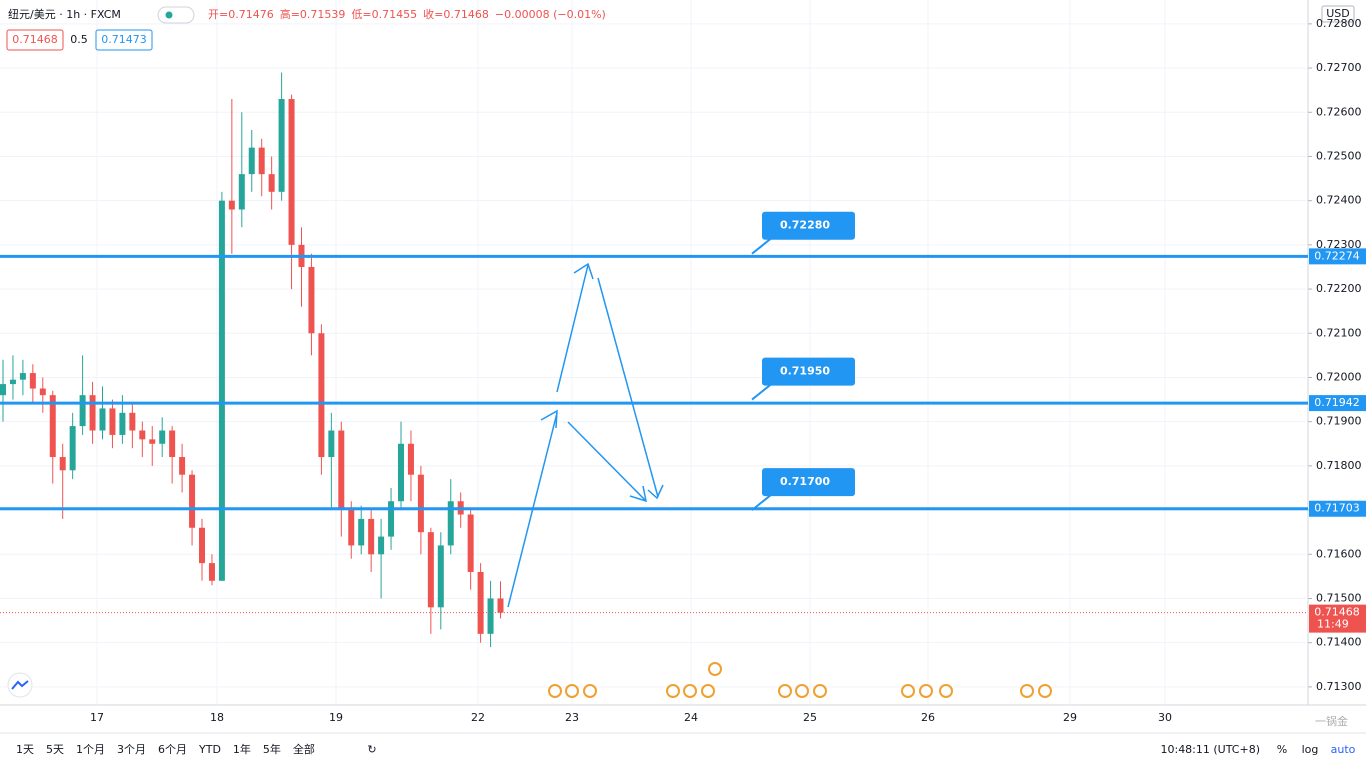  What do you see at coordinates (1339, 200) in the screenshot?
I see `y-tick-label: 0.72400` at bounding box center [1339, 200].